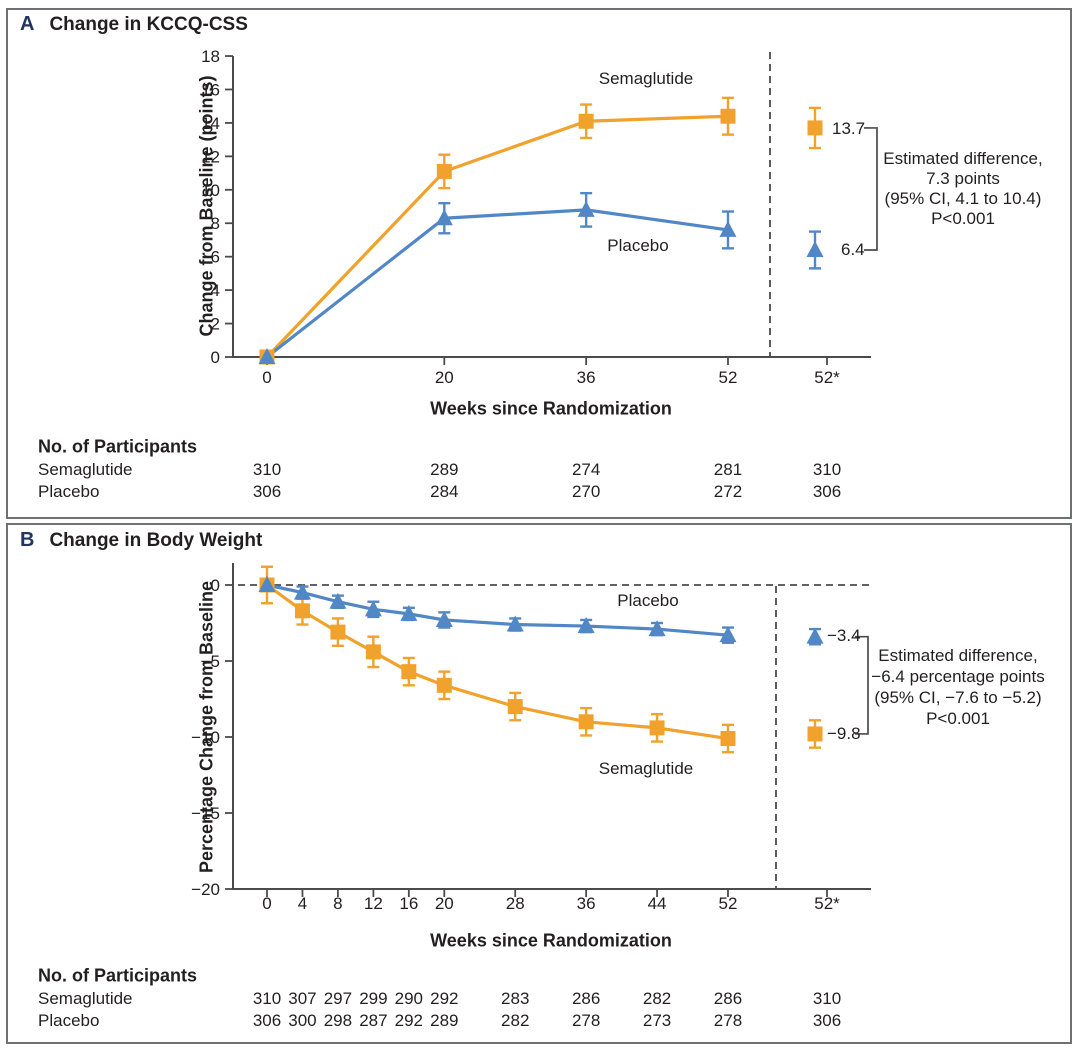 The height and width of the screenshot is (1050, 1080). I want to click on semaglutide-final-marker-square, so click(815, 128).